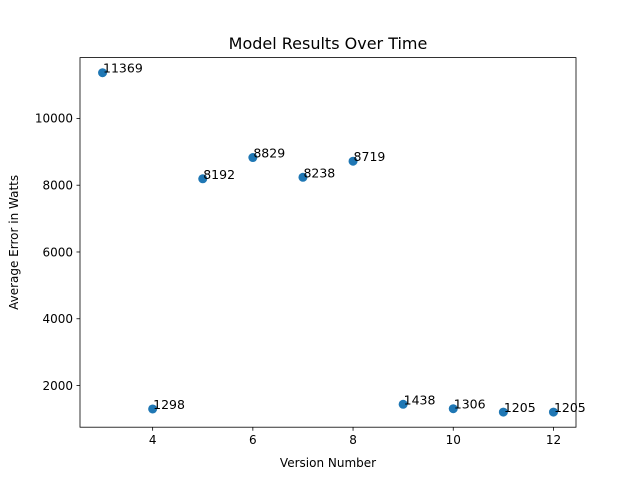  What do you see at coordinates (57, 386) in the screenshot?
I see `y-tick-label: 2000` at bounding box center [57, 386].